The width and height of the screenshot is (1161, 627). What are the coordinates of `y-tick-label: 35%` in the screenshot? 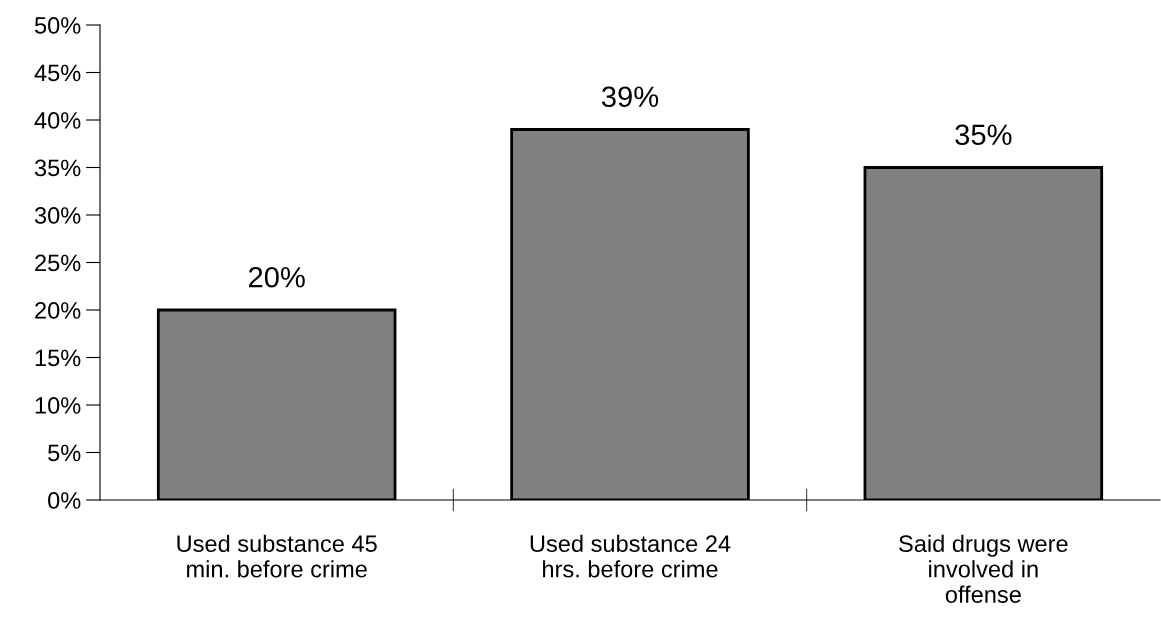 It's located at (57, 168).